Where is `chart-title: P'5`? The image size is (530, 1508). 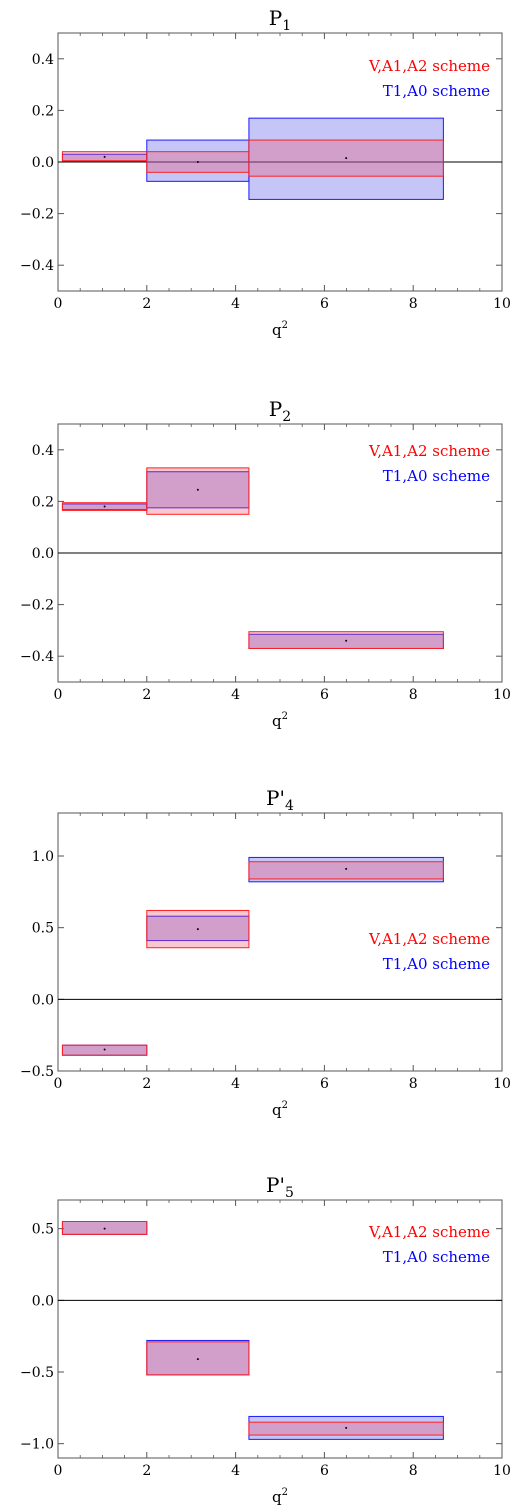 chart-title: P'5 is located at coordinates (280, 1187).